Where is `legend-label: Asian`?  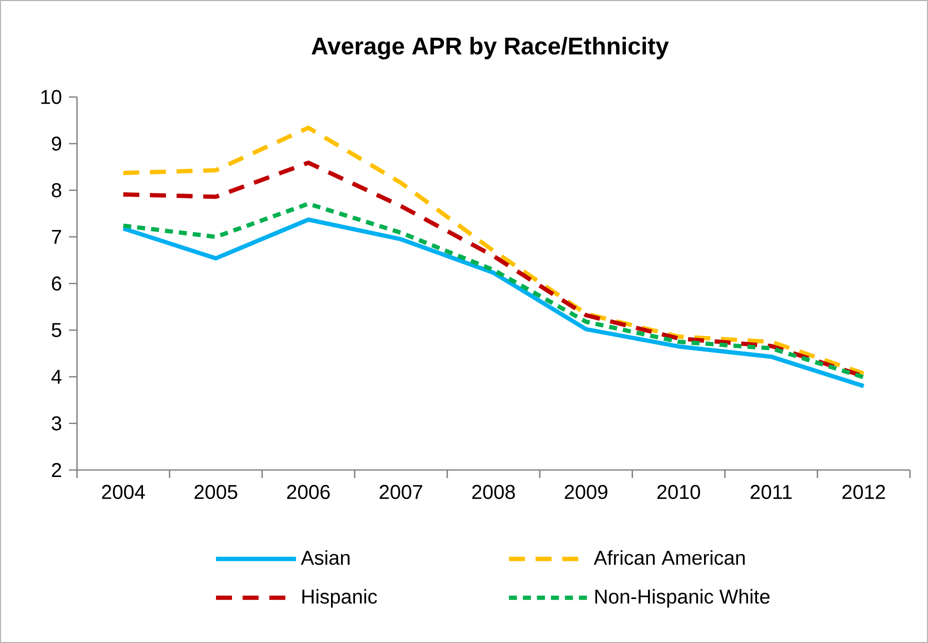
legend-label: Asian is located at coordinates (325, 557).